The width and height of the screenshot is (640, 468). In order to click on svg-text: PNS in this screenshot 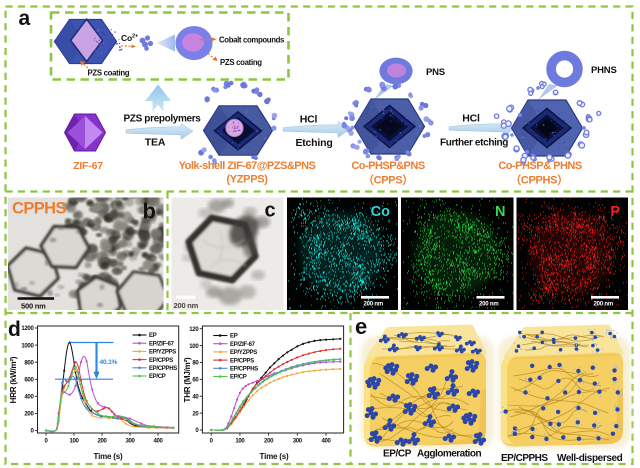, I will do `click(435, 72)`.